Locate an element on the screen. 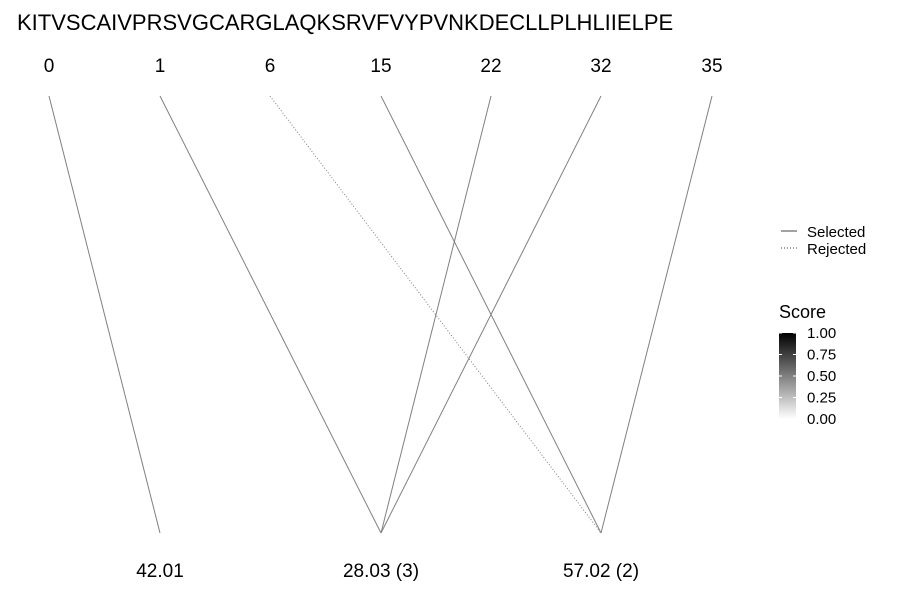  top-position-label: 6 is located at coordinates (270, 66).